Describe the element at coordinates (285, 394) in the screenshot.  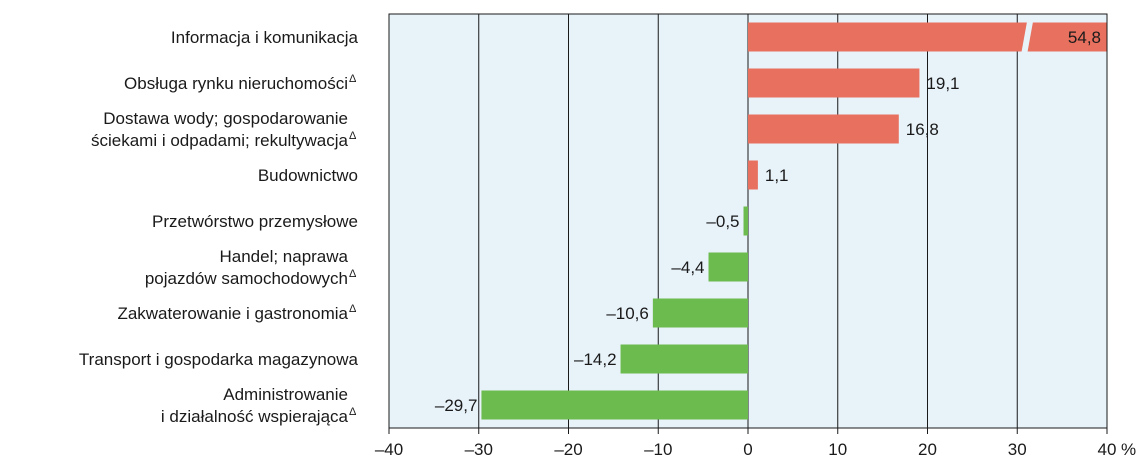
I see `category-label-line: Administrowanie` at that location.